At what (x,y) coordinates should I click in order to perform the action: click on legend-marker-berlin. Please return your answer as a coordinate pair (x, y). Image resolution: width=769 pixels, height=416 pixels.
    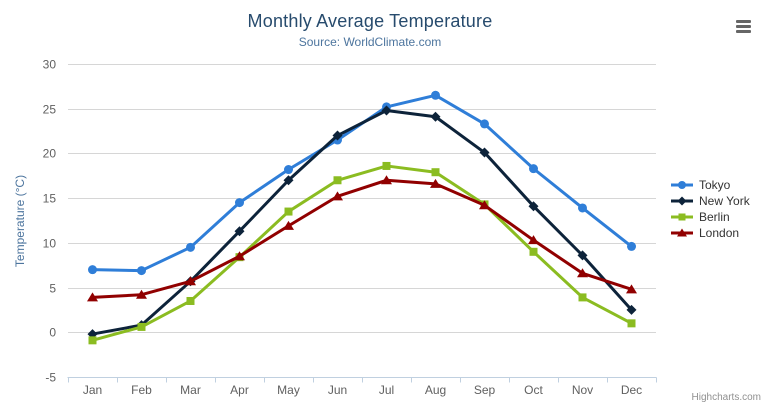
    Looking at the image, I should click on (682, 217).